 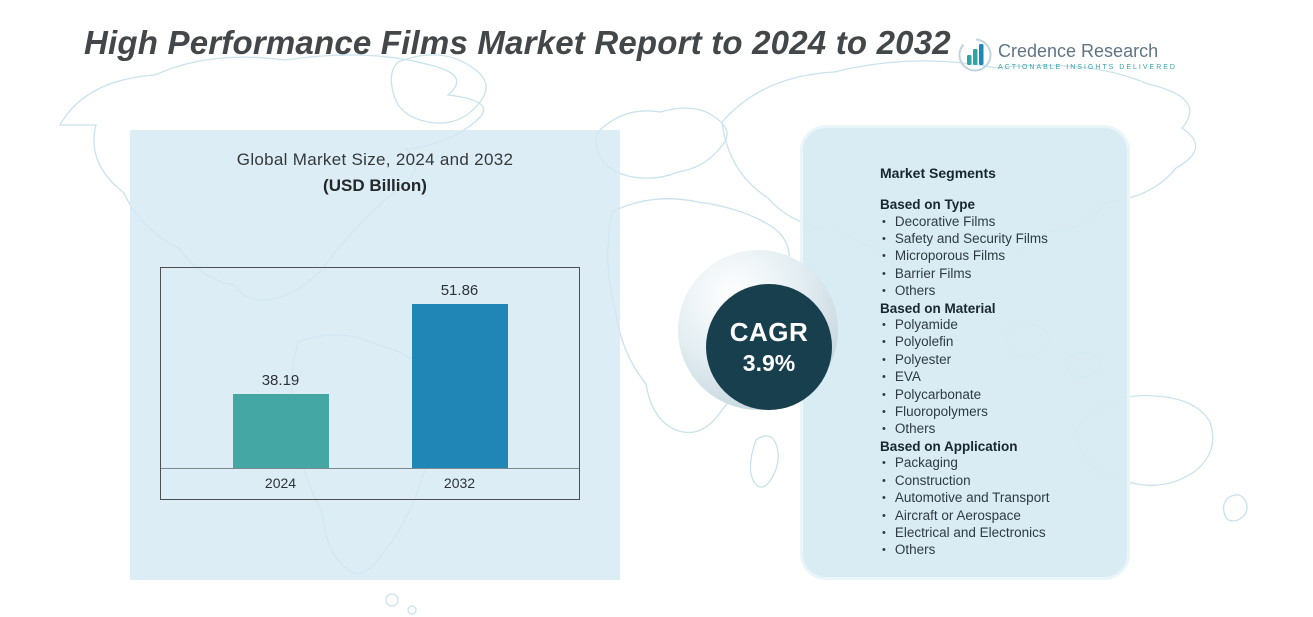 What do you see at coordinates (995, 498) in the screenshot?
I see `segment-item: Automotive and Transport` at bounding box center [995, 498].